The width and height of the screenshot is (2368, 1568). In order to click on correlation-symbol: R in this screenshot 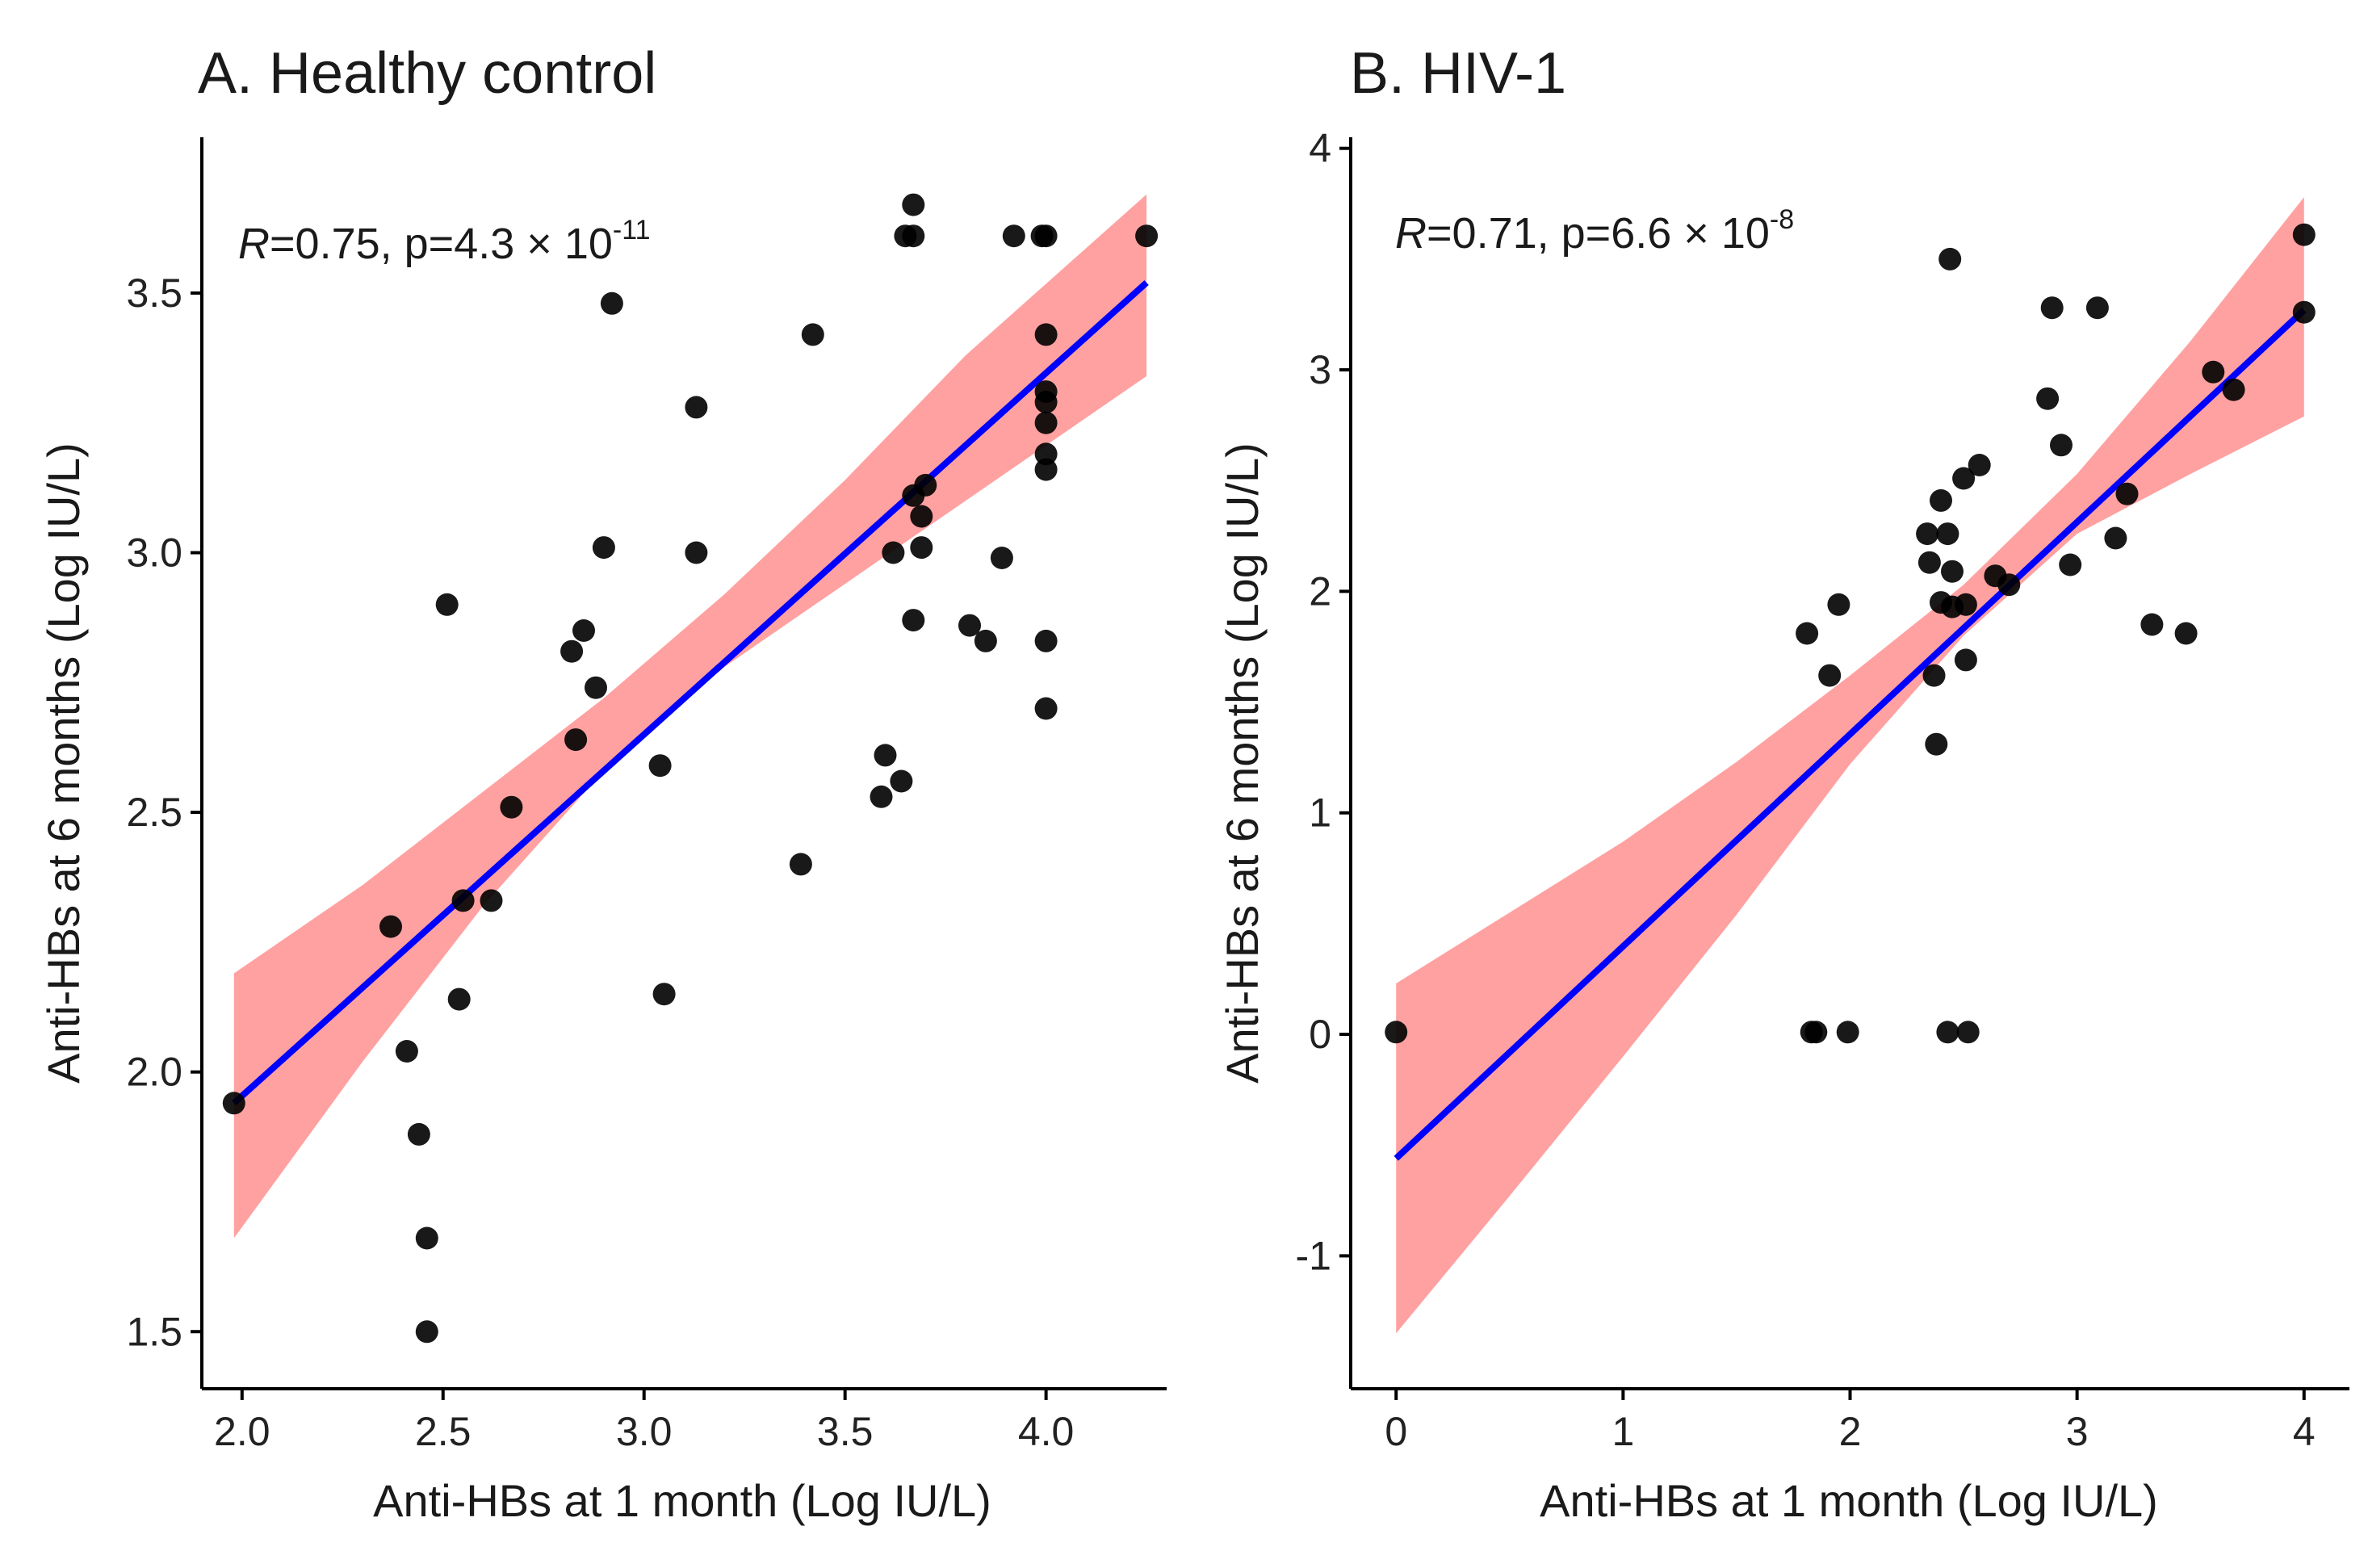, I will do `click(1411, 233)`.